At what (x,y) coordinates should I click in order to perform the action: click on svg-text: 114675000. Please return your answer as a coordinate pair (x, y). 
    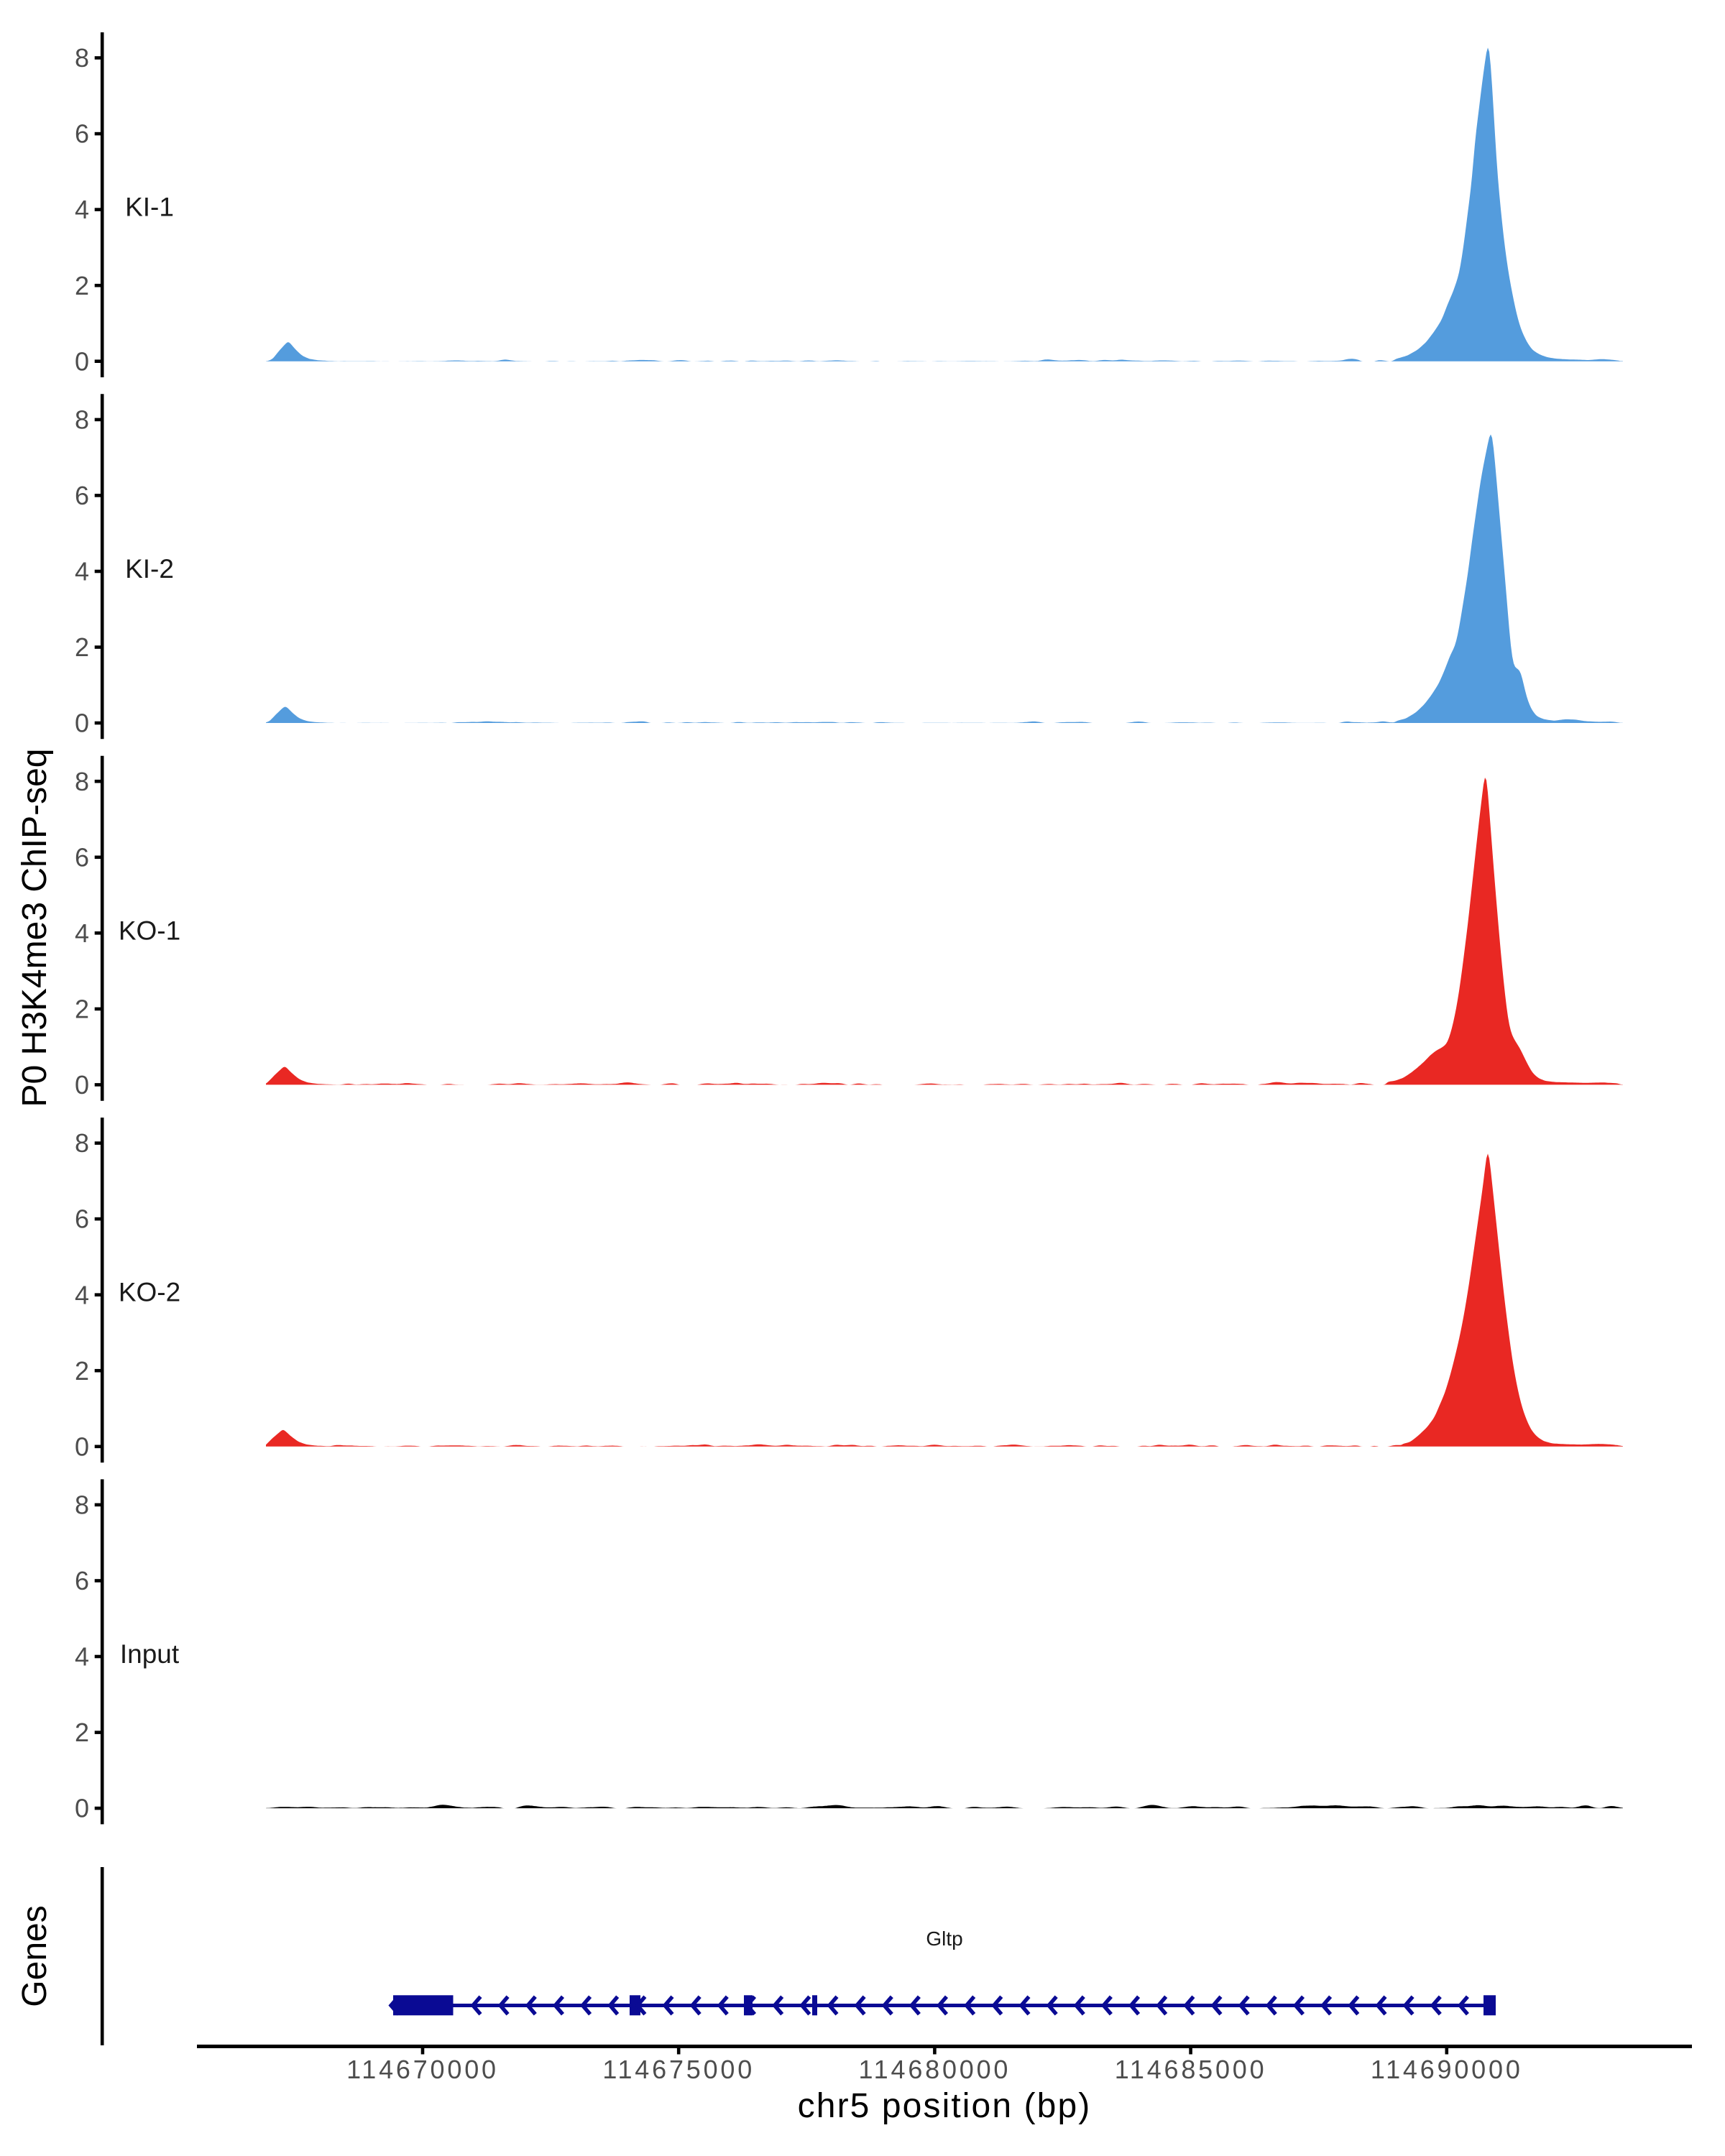
    Looking at the image, I should click on (678, 2069).